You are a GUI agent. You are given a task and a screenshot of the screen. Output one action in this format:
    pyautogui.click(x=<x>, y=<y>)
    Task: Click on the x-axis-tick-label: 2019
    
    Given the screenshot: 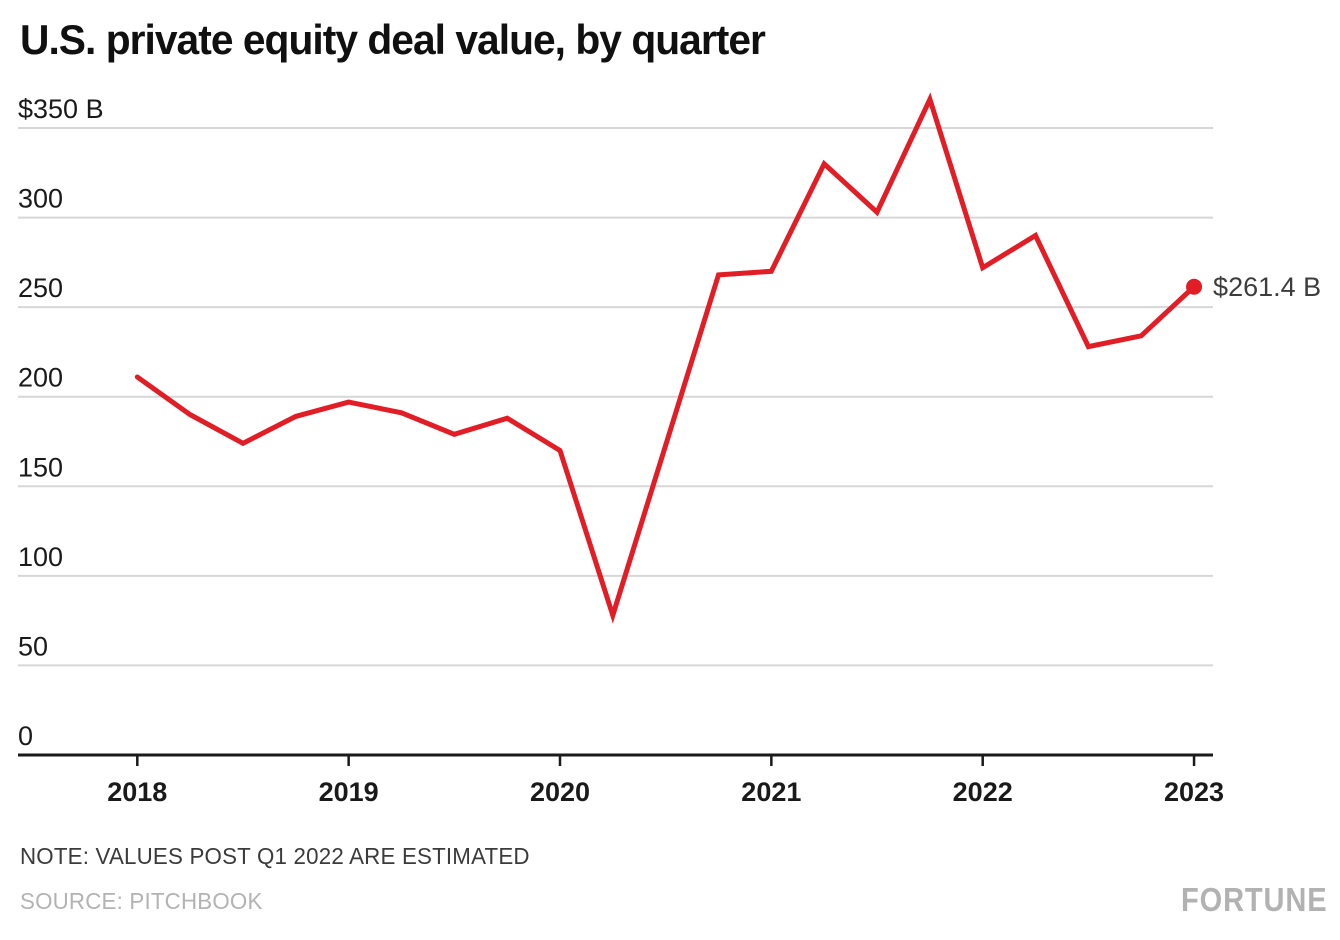 What is the action you would take?
    pyautogui.click(x=349, y=792)
    